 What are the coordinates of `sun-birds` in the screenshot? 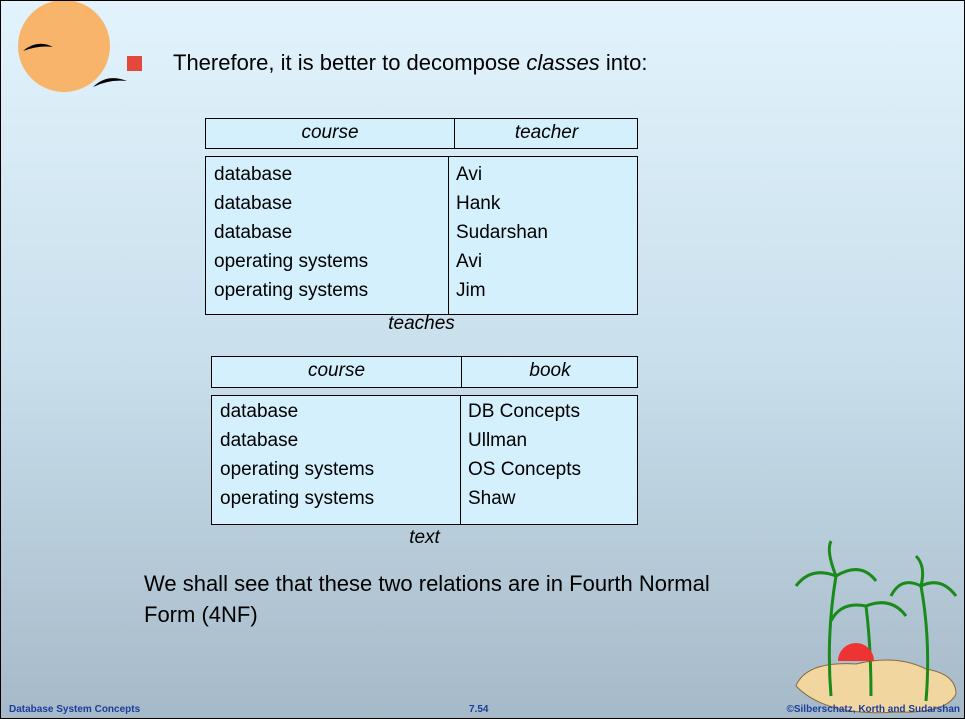 It's located at (72, 46).